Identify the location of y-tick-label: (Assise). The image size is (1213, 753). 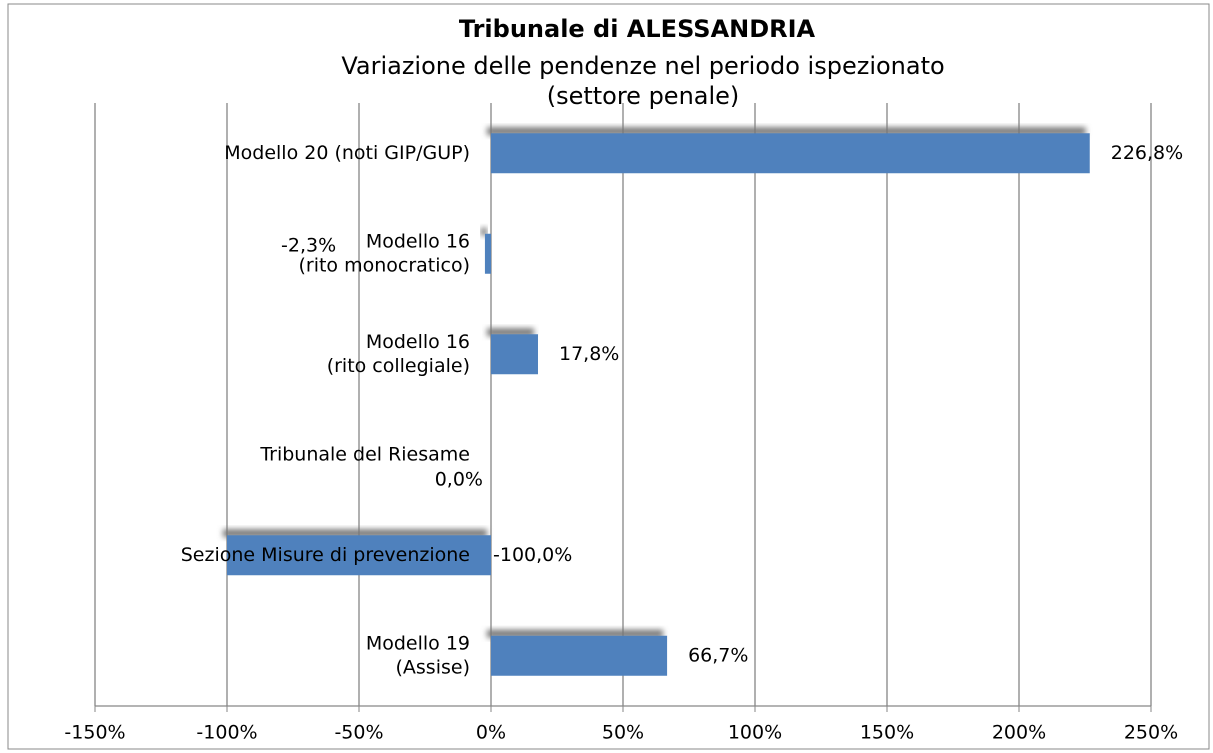
(433, 667).